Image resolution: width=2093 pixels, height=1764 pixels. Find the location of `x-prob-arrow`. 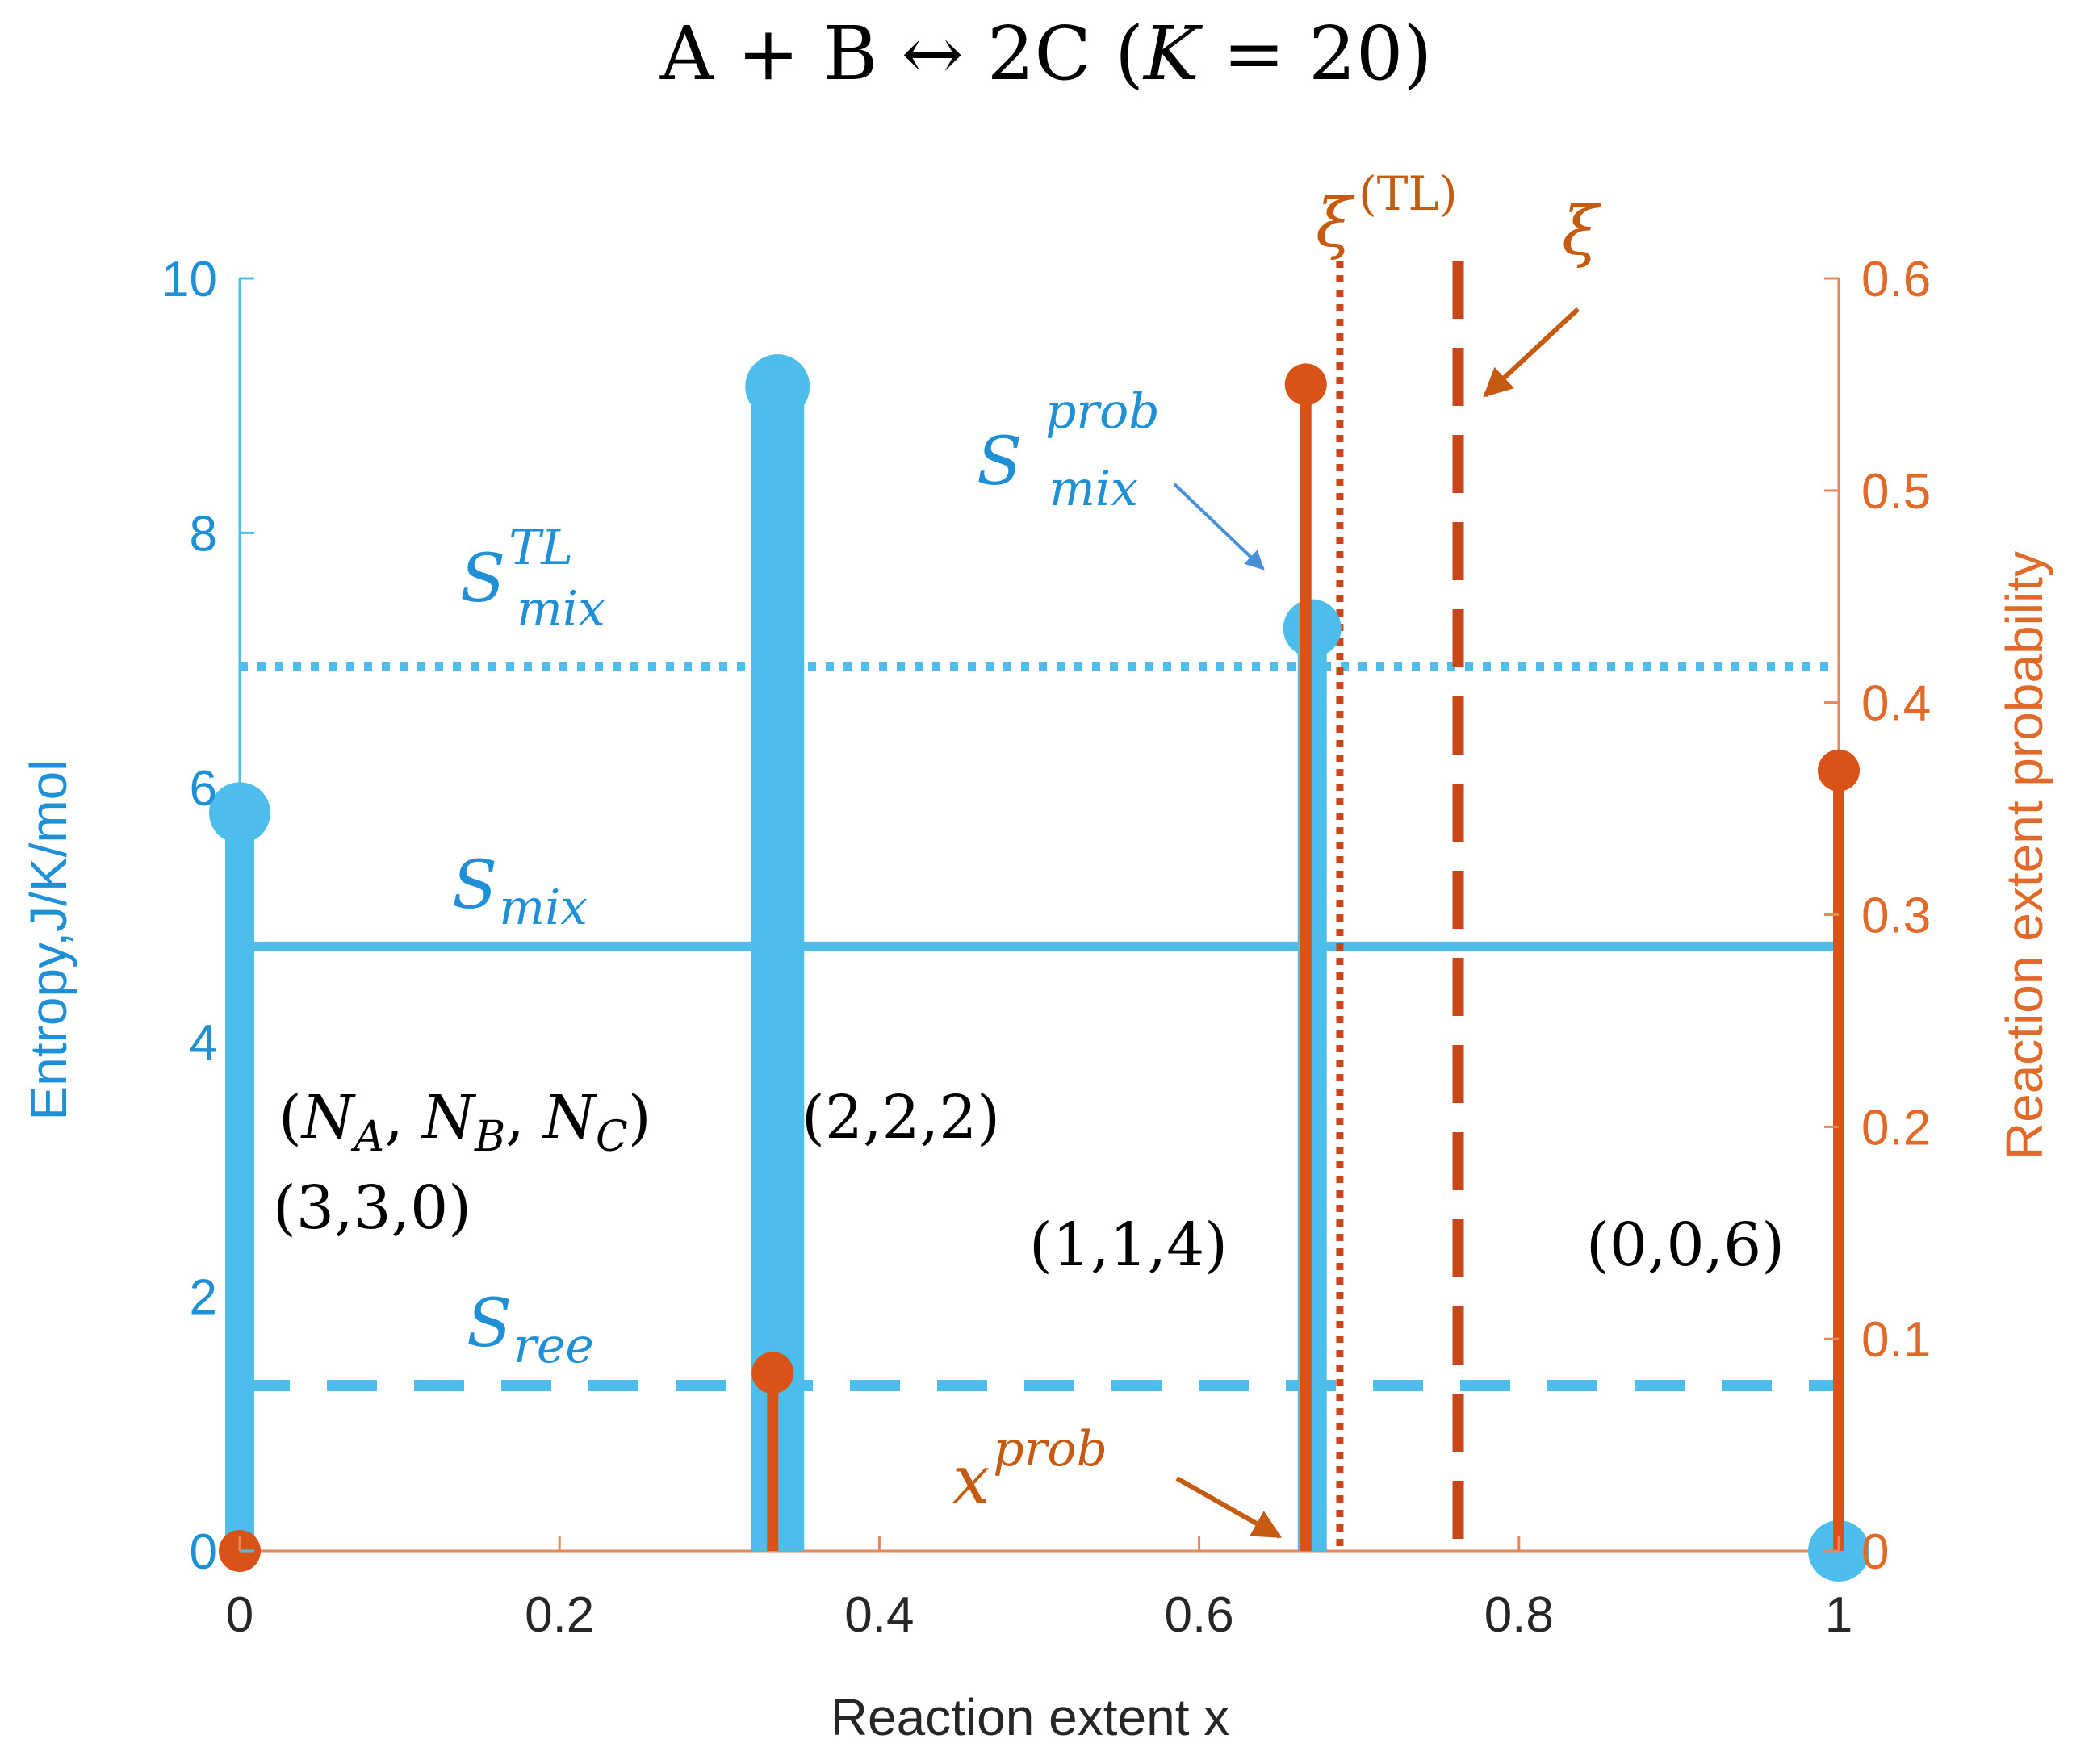

x-prob-arrow is located at coordinates (1229, 1507).